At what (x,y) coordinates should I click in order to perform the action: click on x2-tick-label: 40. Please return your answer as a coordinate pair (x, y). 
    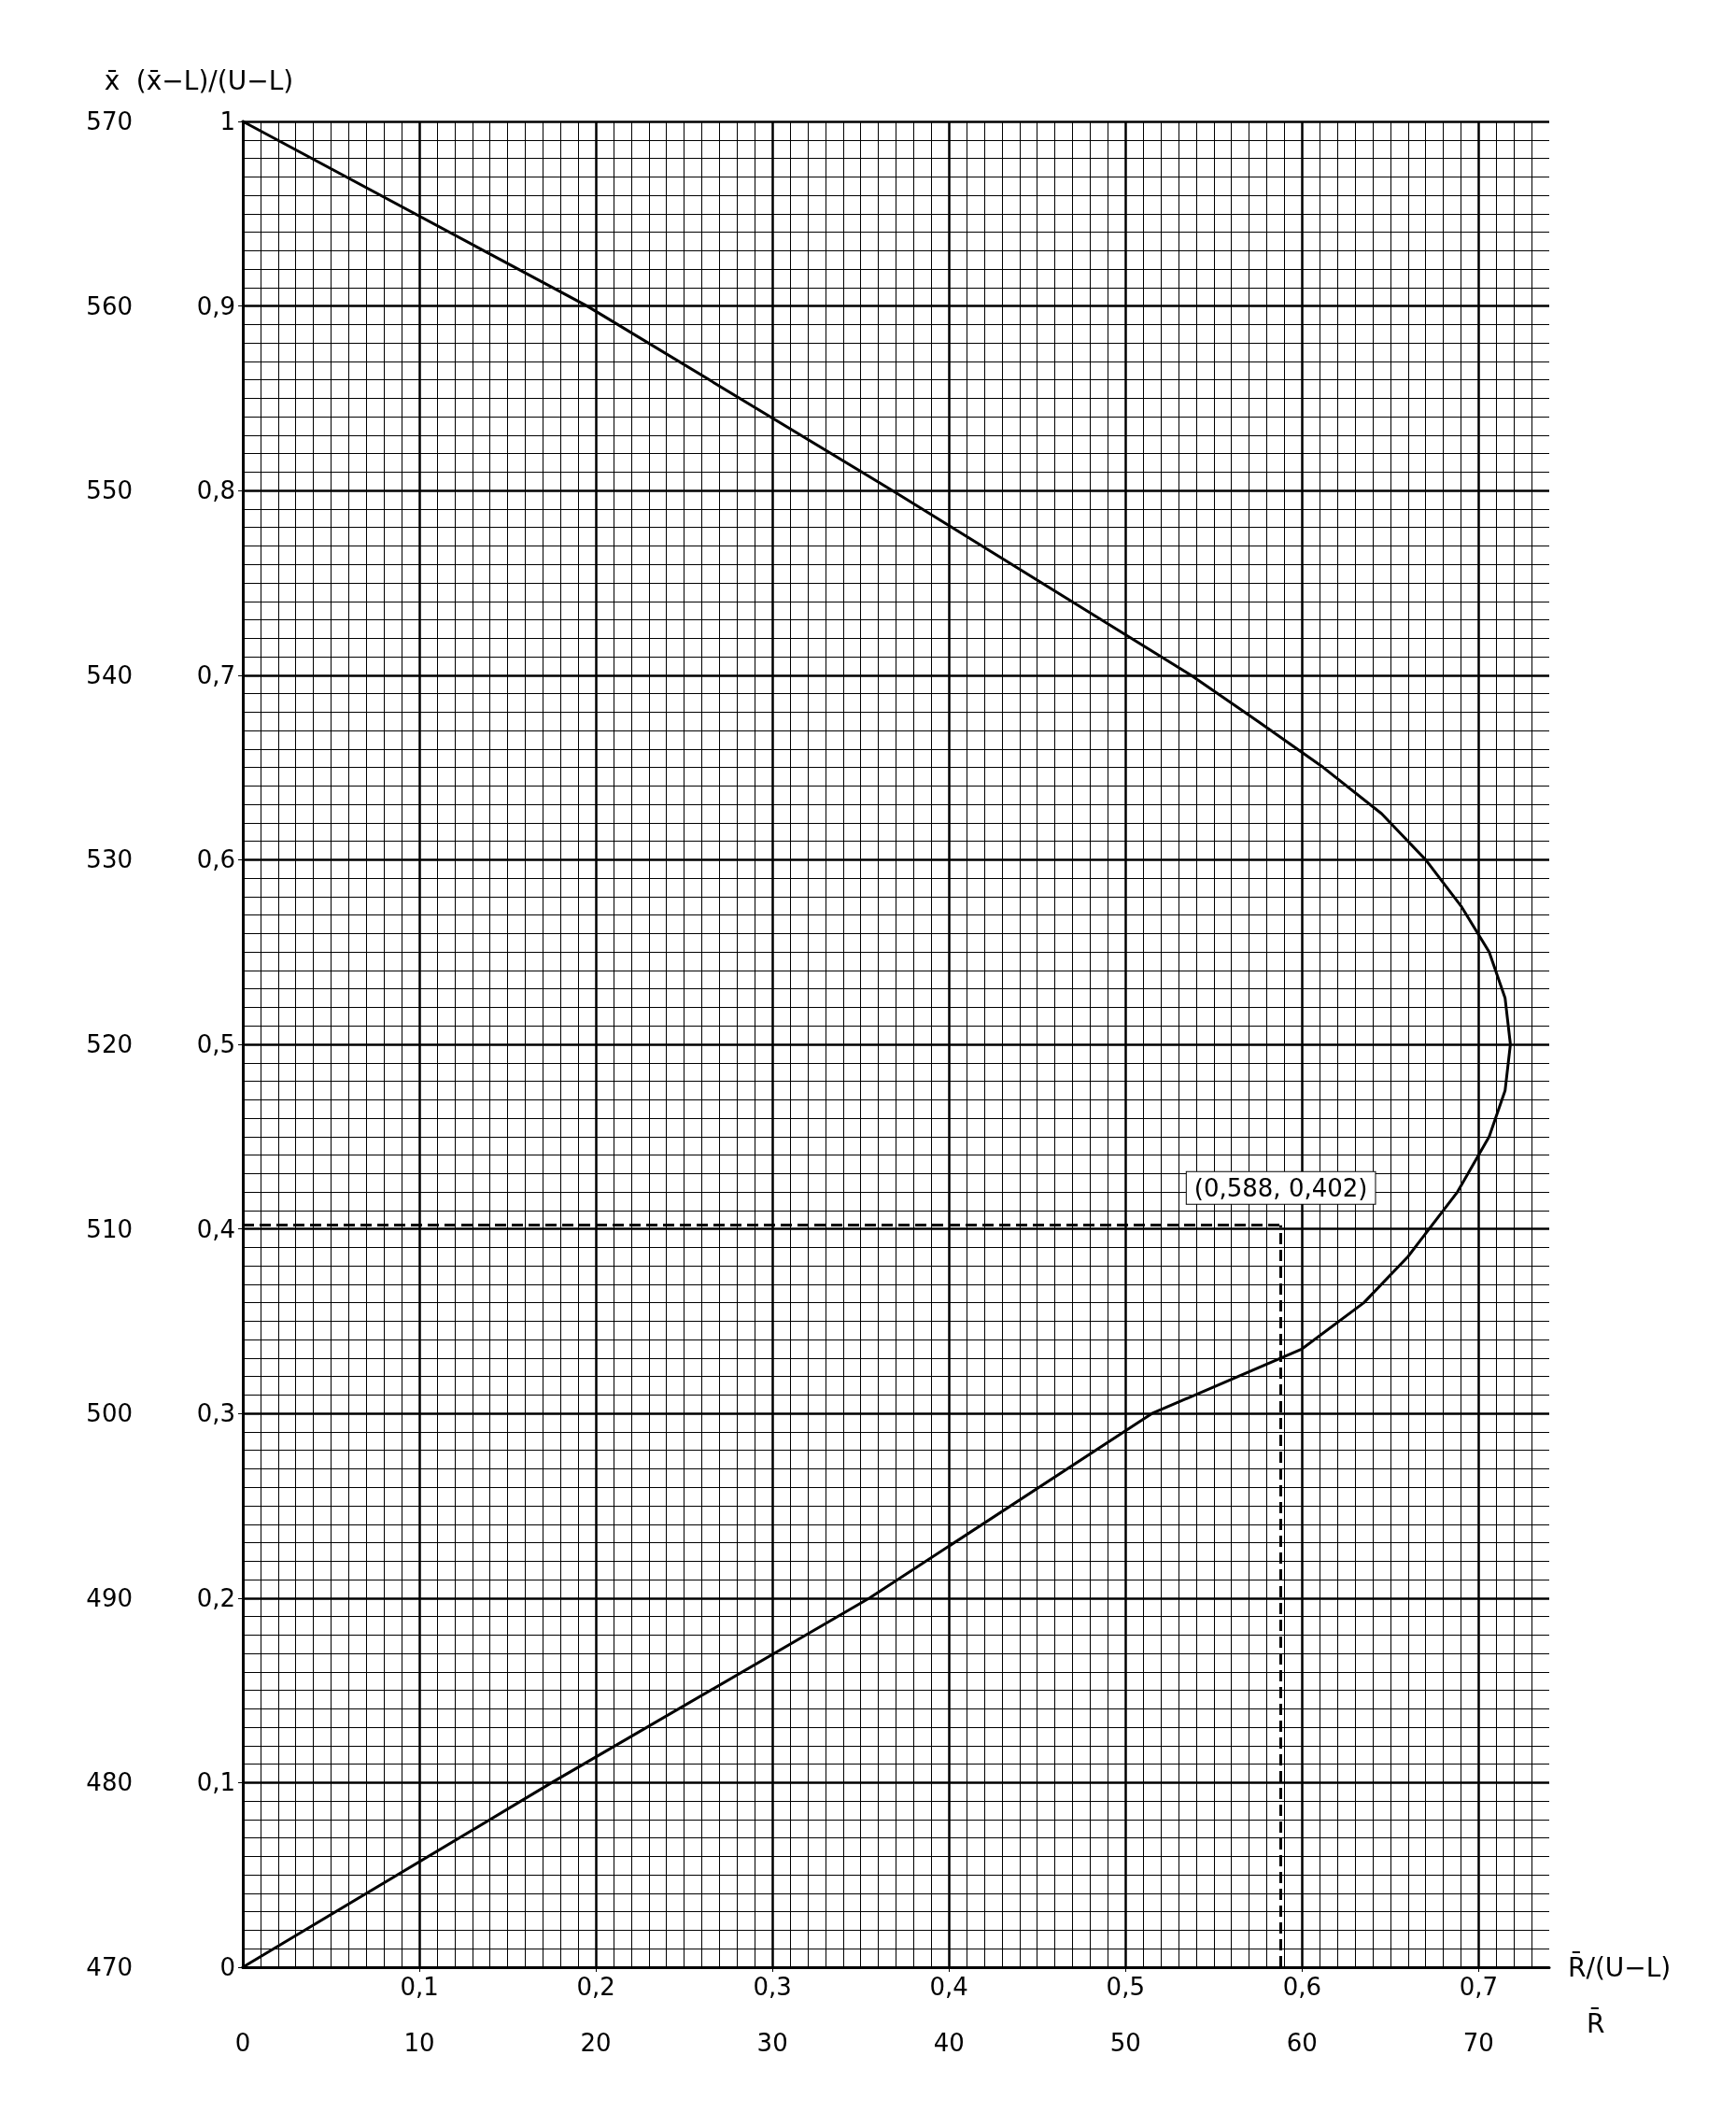
    Looking at the image, I should click on (949, 2043).